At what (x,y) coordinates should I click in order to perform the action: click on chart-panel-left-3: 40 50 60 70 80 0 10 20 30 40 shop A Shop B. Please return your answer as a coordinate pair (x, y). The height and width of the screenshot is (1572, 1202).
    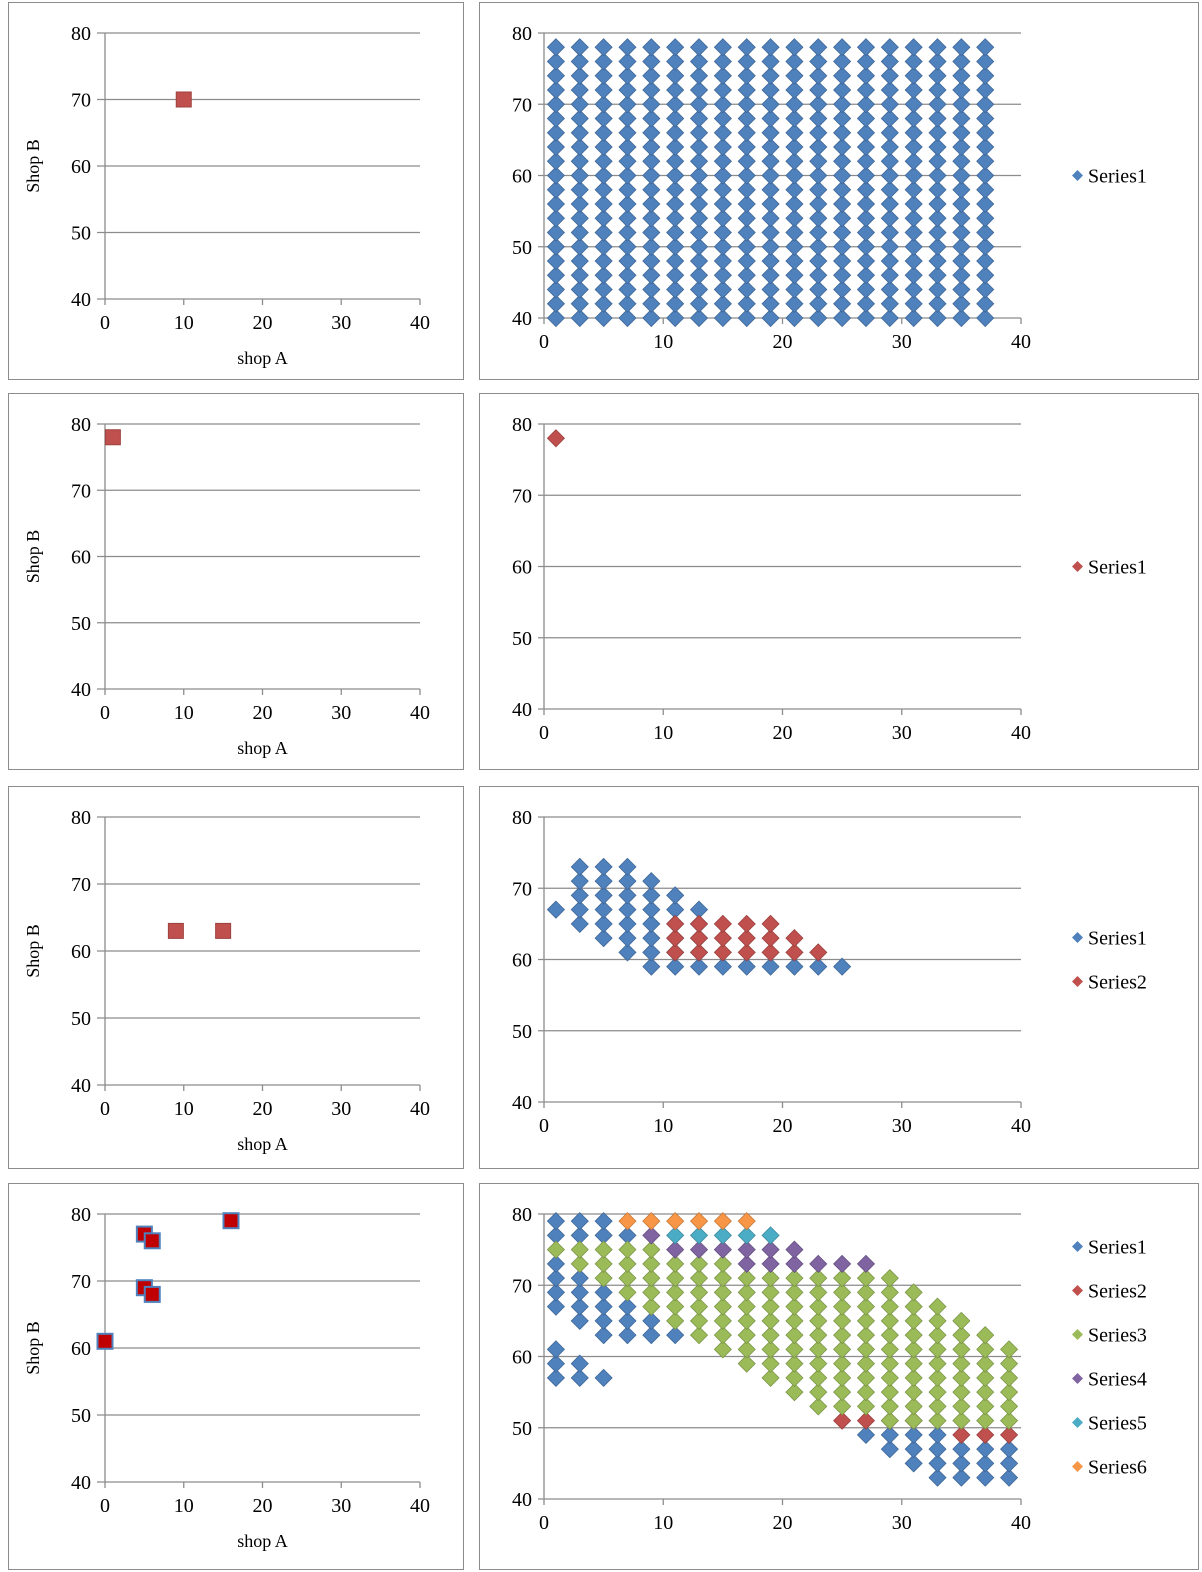
    Looking at the image, I should click on (236, 977).